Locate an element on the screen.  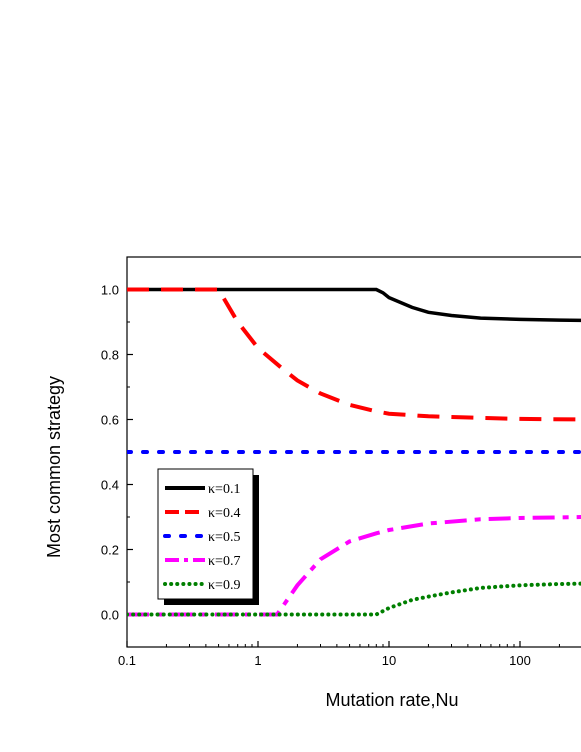
legend: κ=0.1 κ=0.4 κ=0.5 κ=0.7 κ=0.9 is located at coordinates (208, 536).